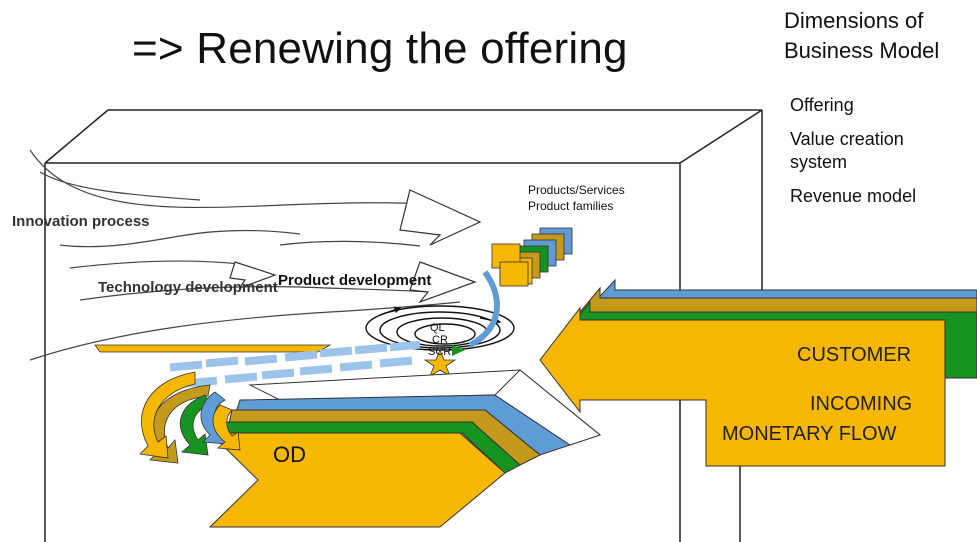 This screenshot has width=977, height=542. I want to click on innovation-process-label: Innovation process, so click(81, 221).